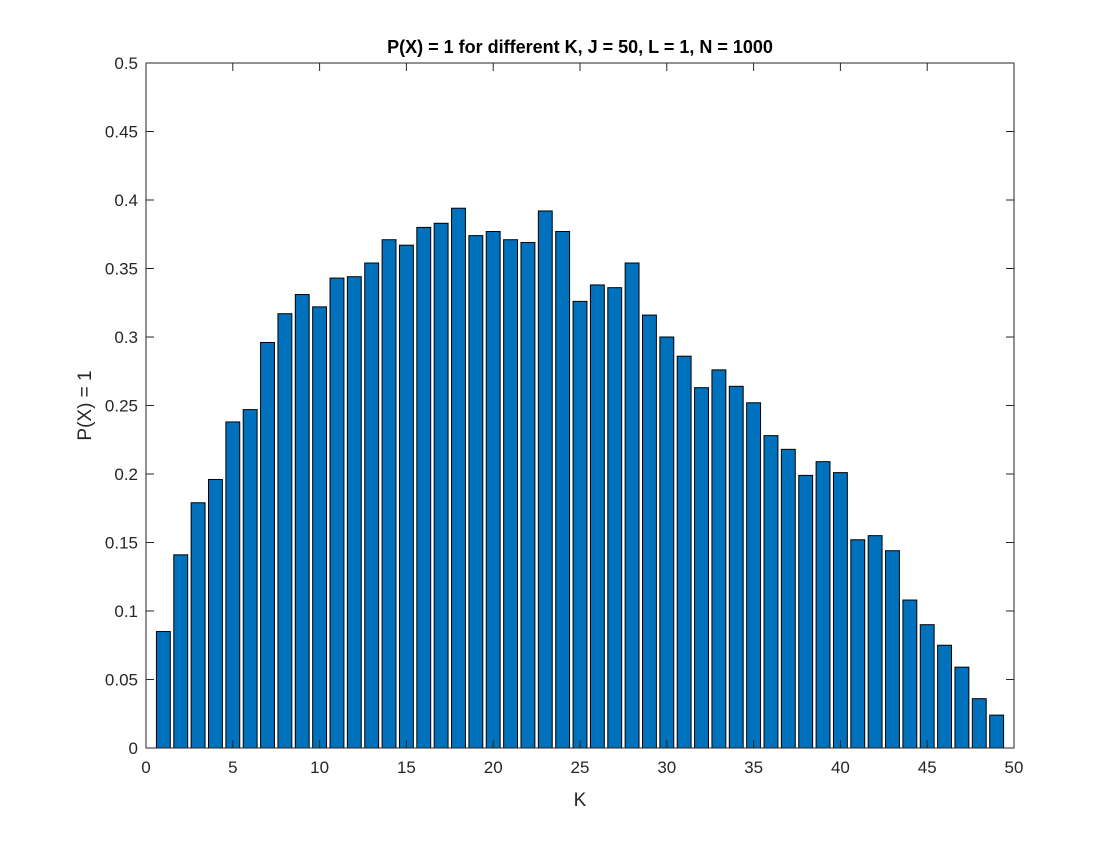  What do you see at coordinates (493, 767) in the screenshot?
I see `x-tick-label: 20` at bounding box center [493, 767].